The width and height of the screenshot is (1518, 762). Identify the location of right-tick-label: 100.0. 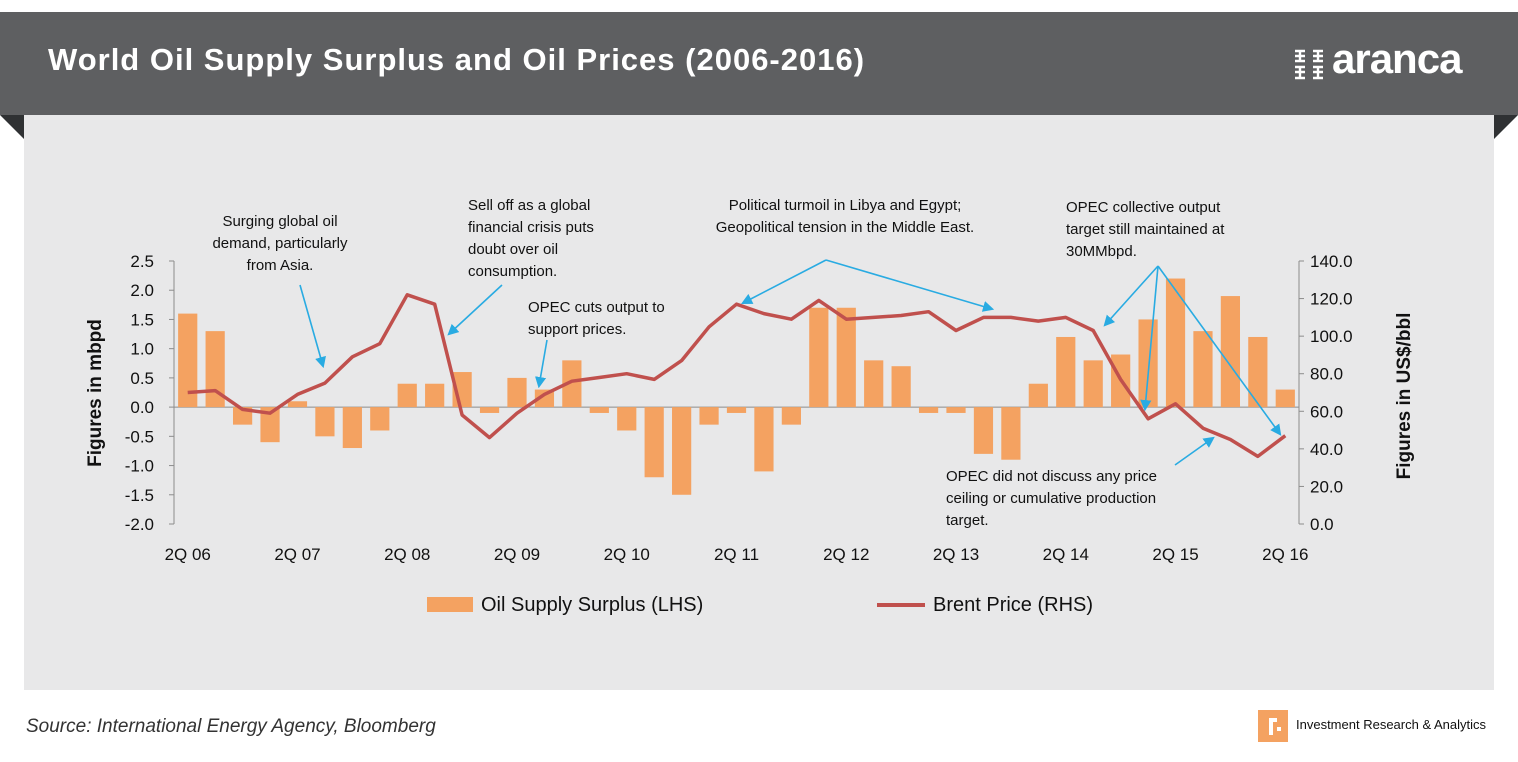
(1331, 336).